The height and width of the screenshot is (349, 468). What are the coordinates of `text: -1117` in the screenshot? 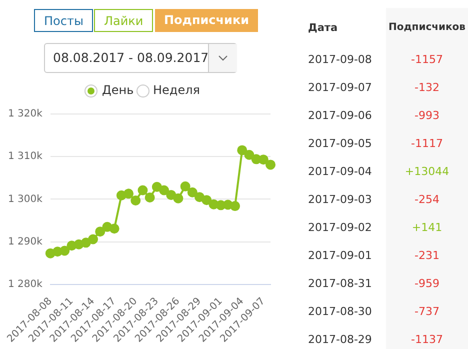 It's located at (427, 143).